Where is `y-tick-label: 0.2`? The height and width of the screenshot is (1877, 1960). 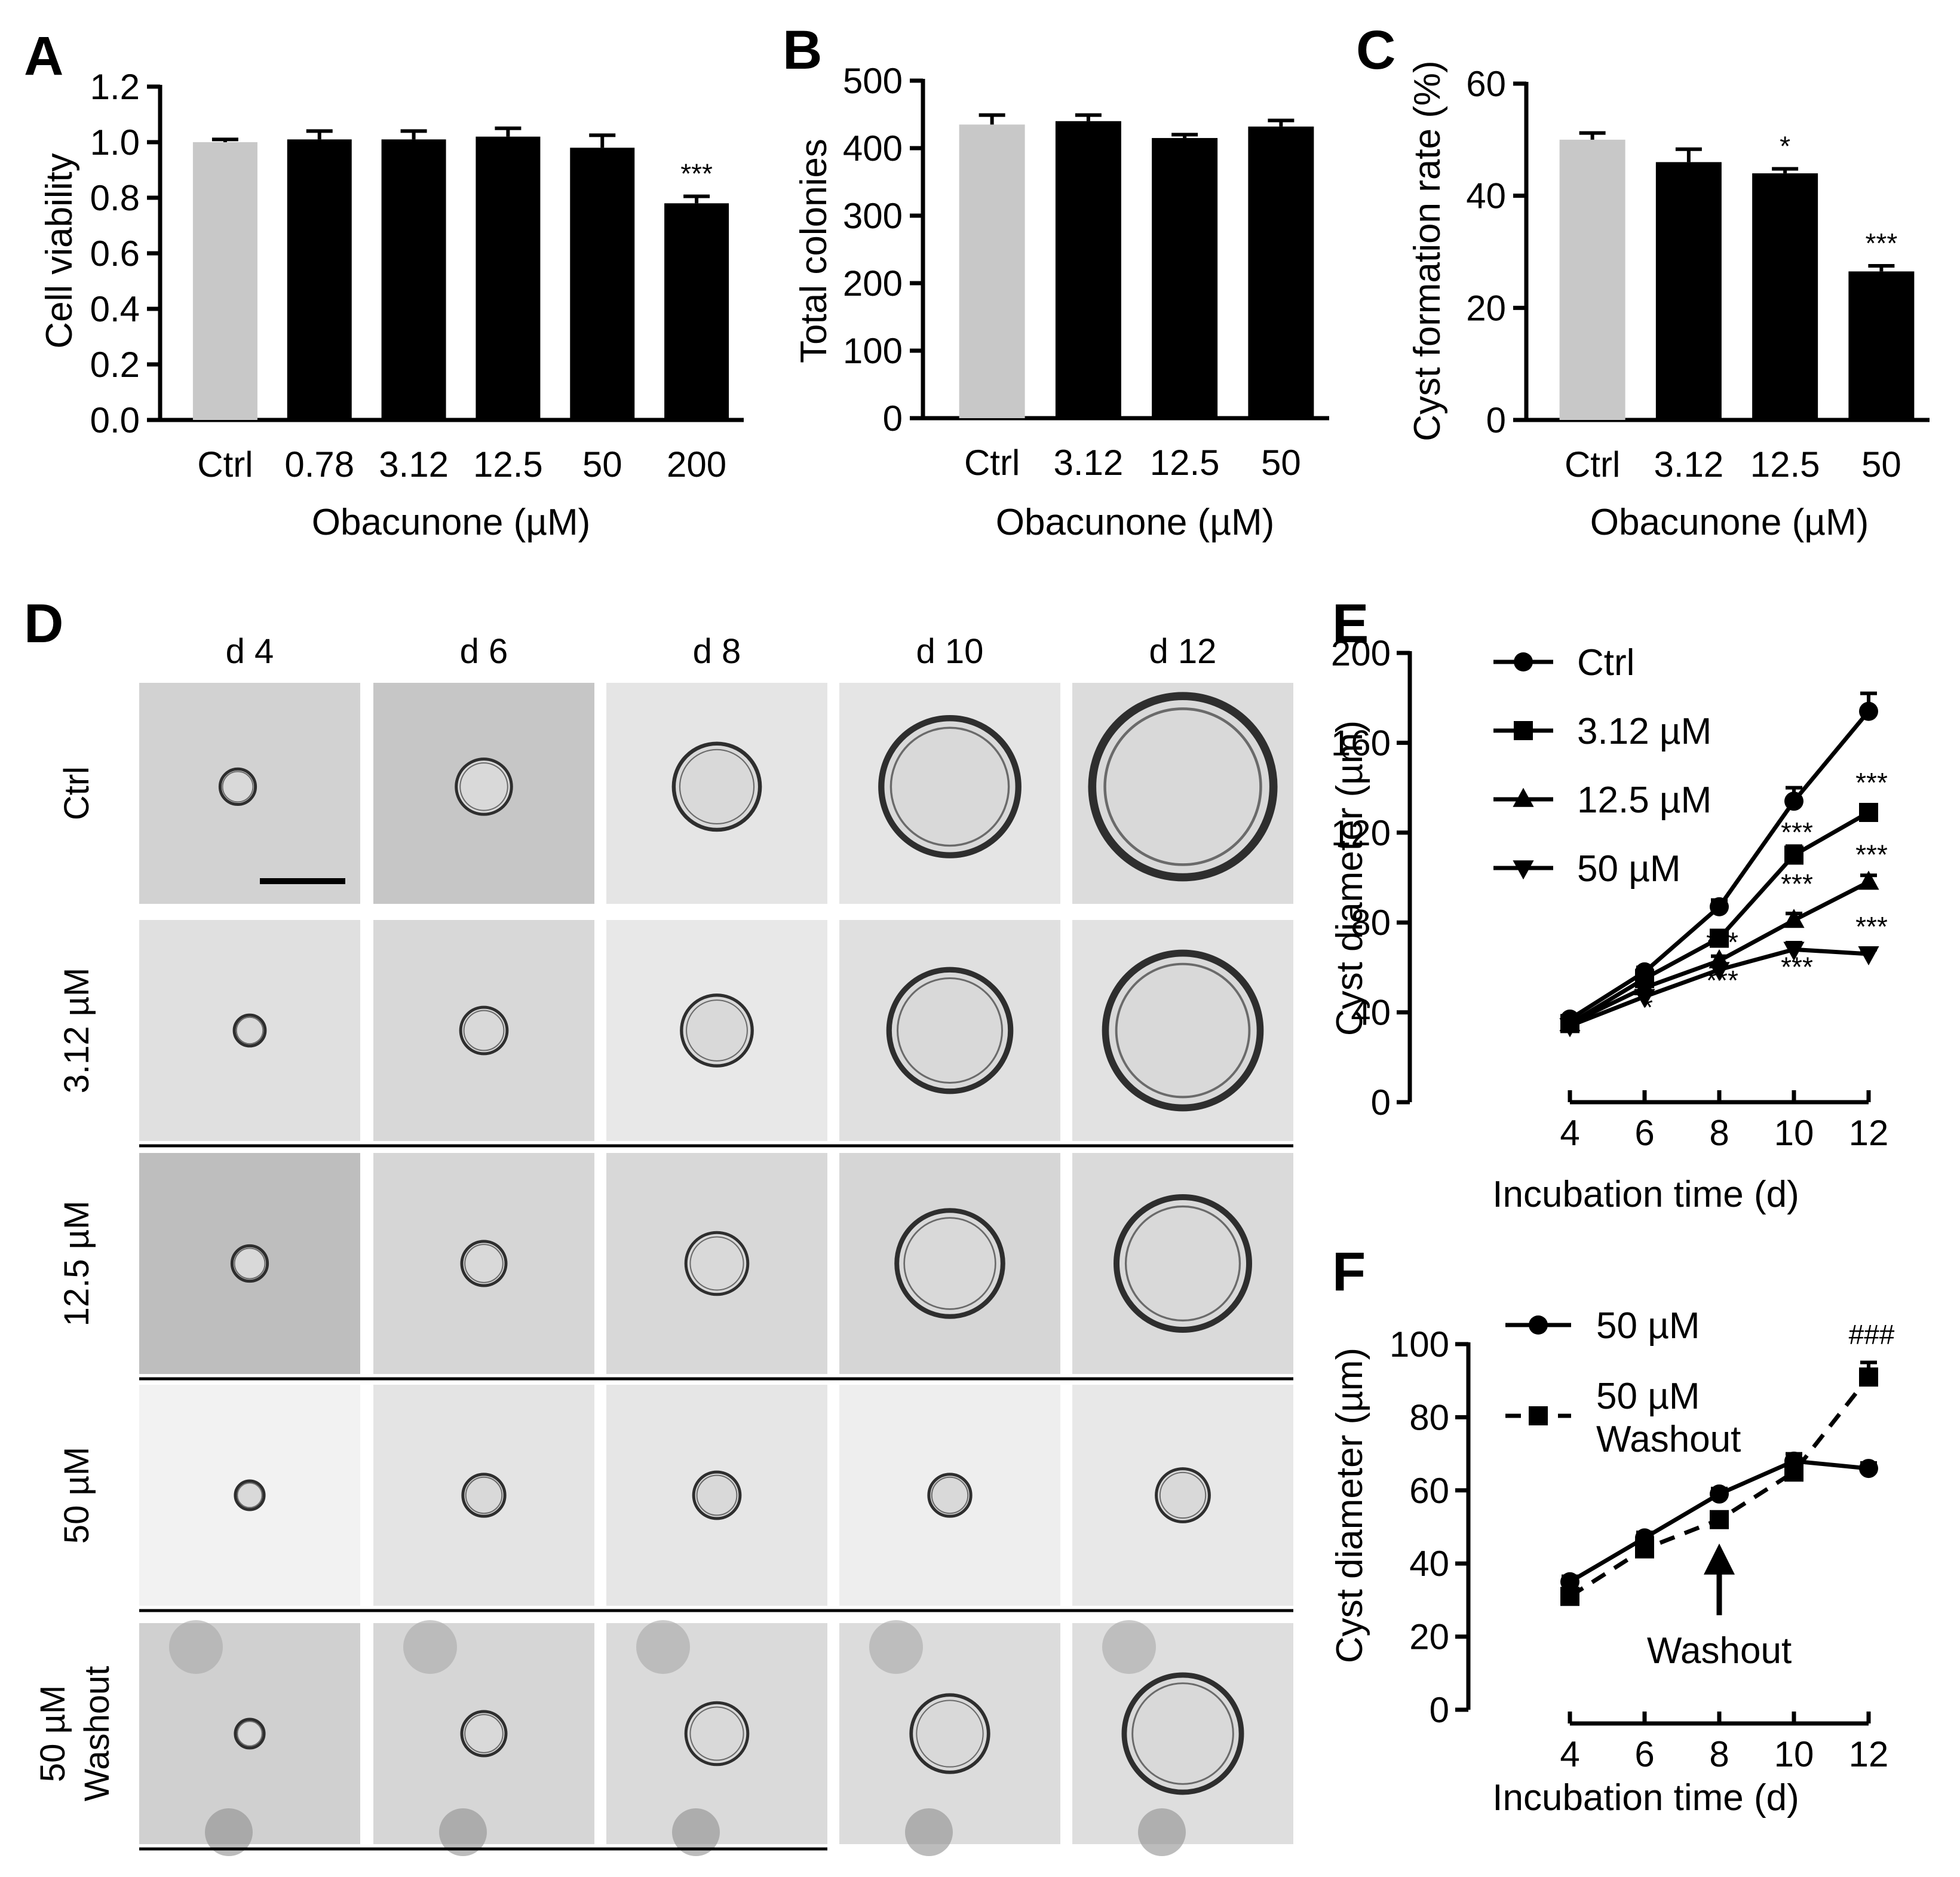 y-tick-label: 0.2 is located at coordinates (115, 365).